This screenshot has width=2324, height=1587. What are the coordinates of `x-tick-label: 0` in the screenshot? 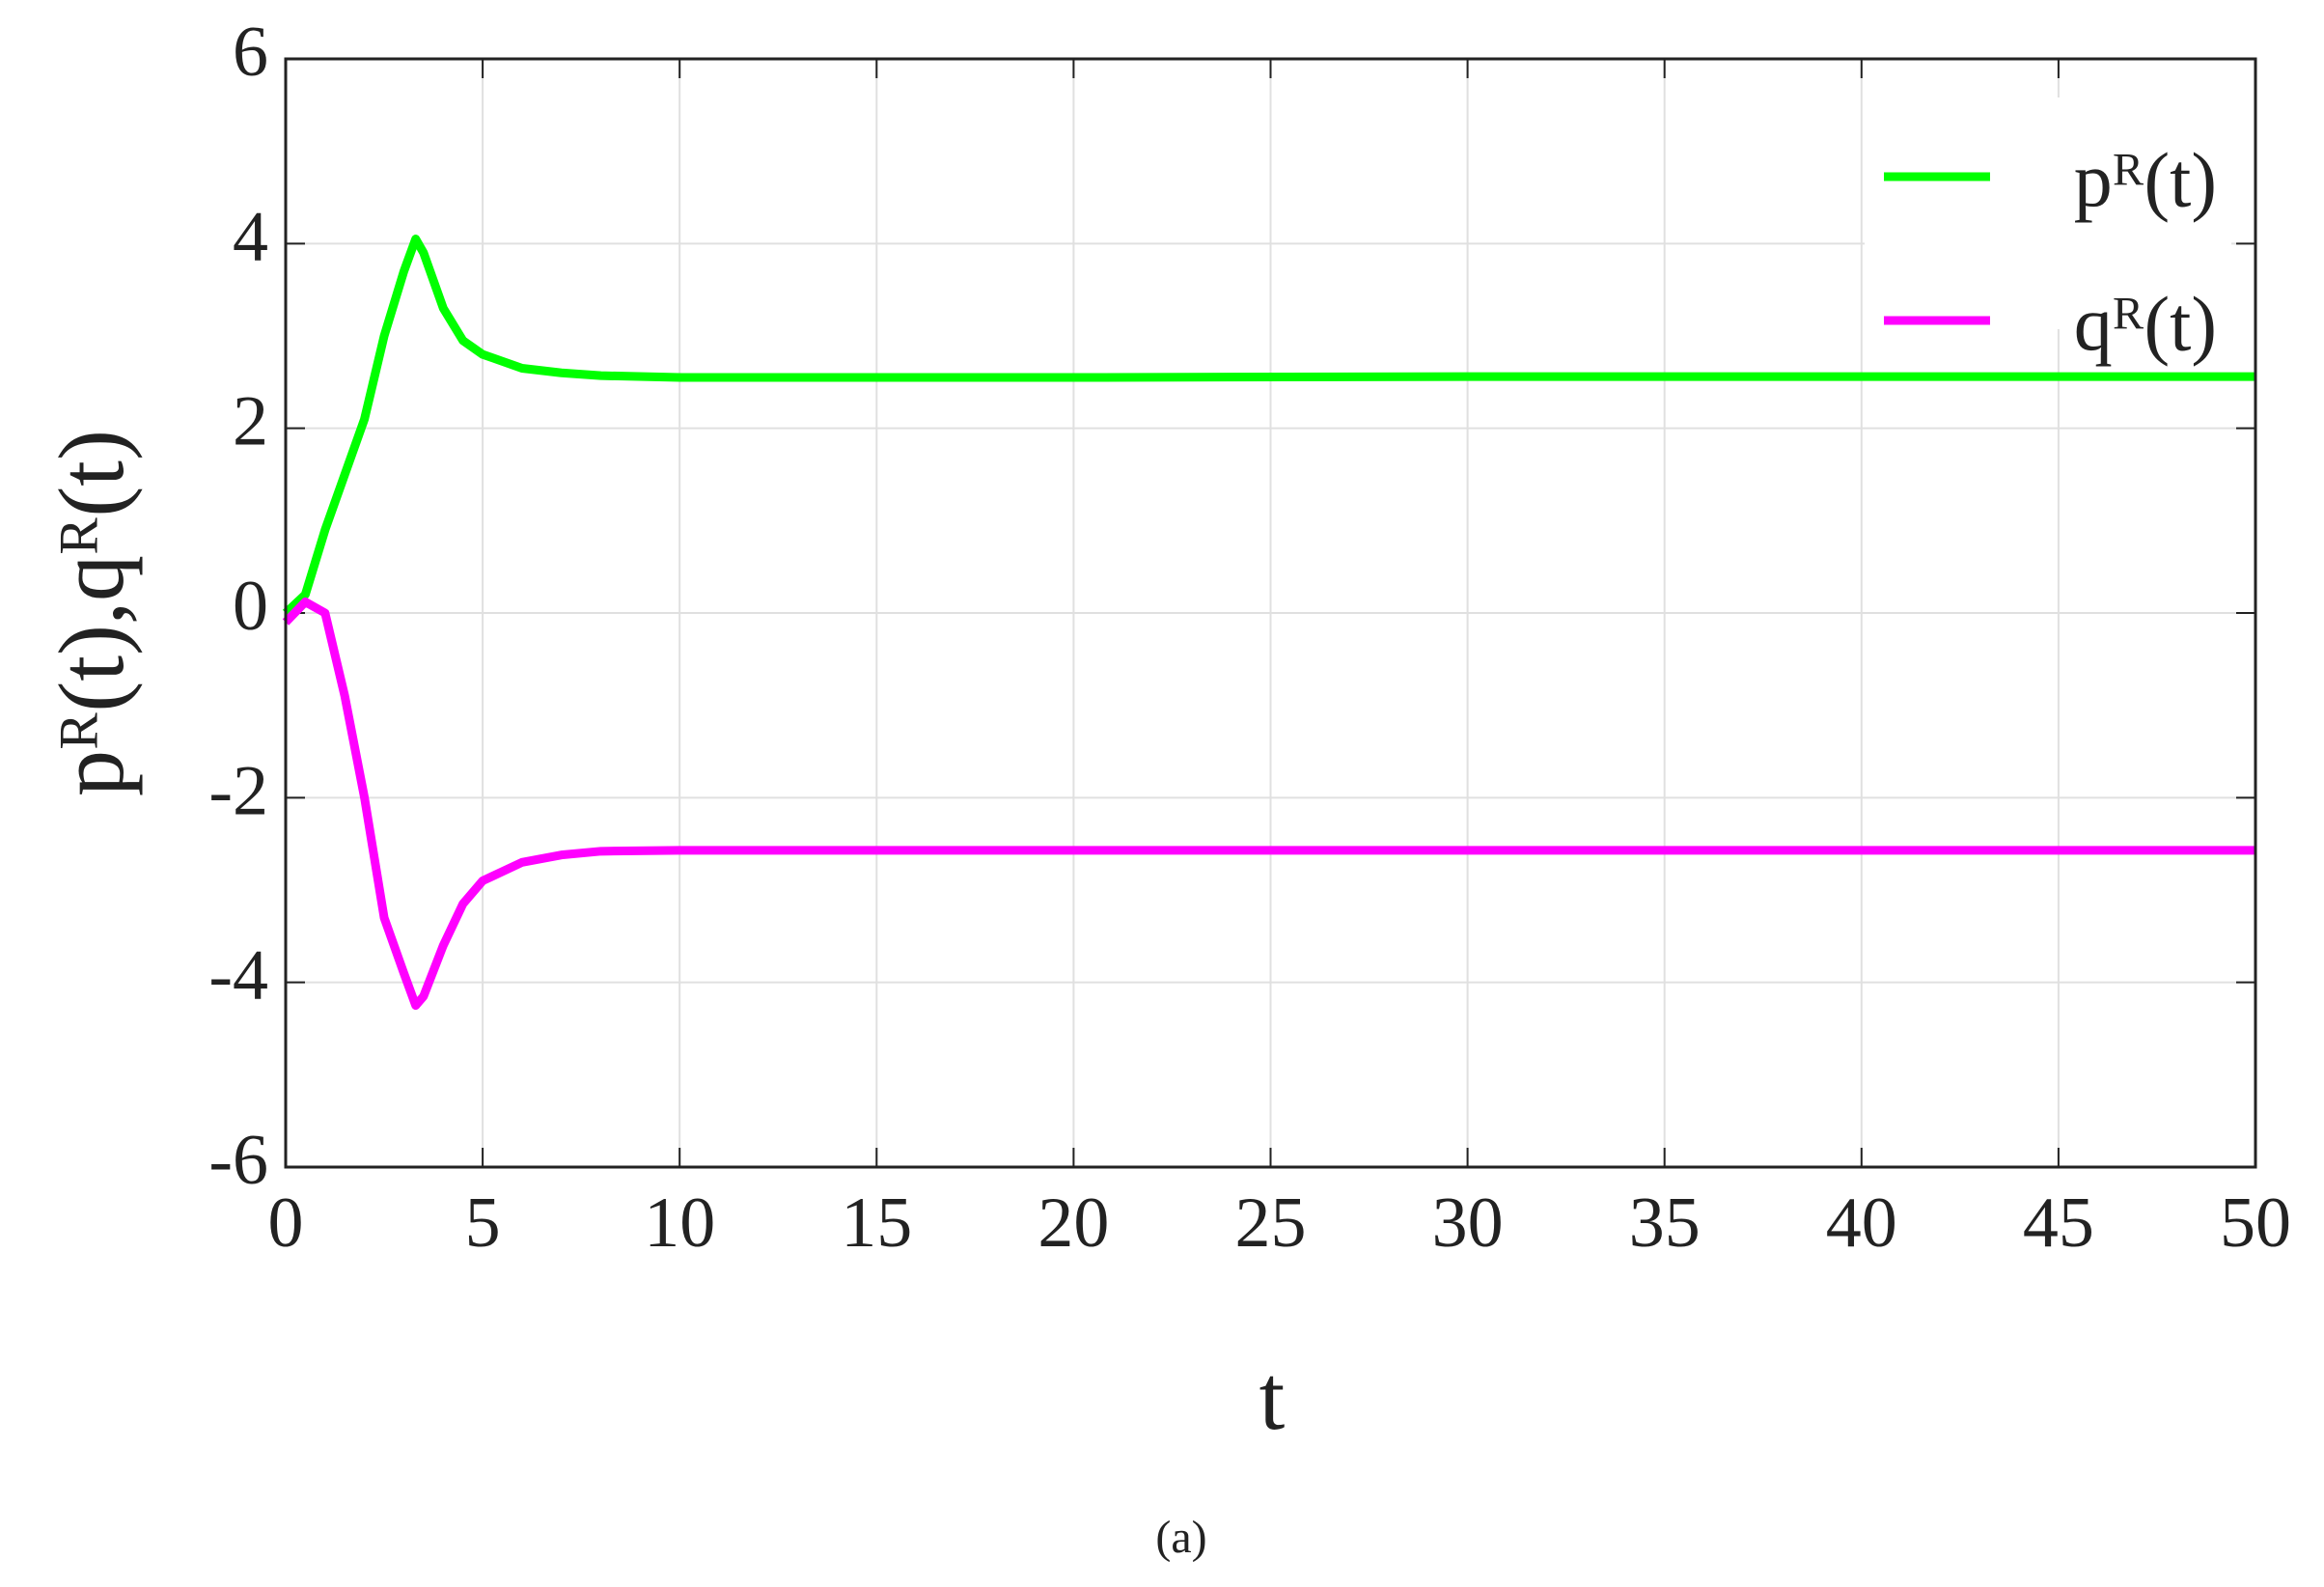 It's located at (286, 1223).